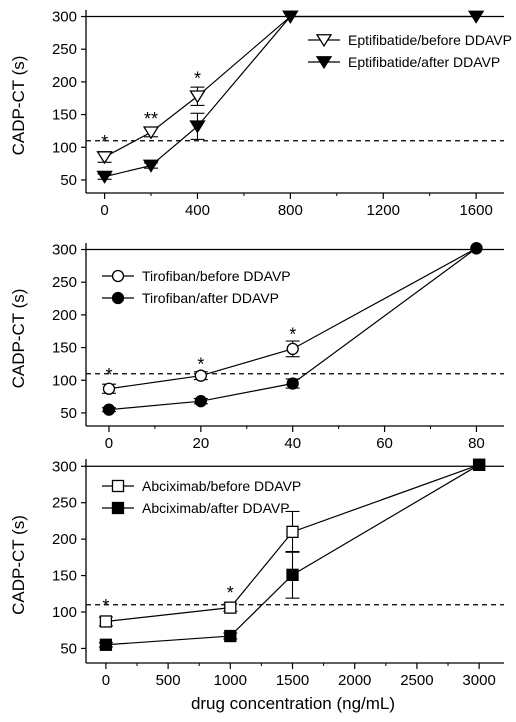 This screenshot has width=516, height=722. Describe the element at coordinates (168, 680) in the screenshot. I see `x-tick-label: 500` at that location.